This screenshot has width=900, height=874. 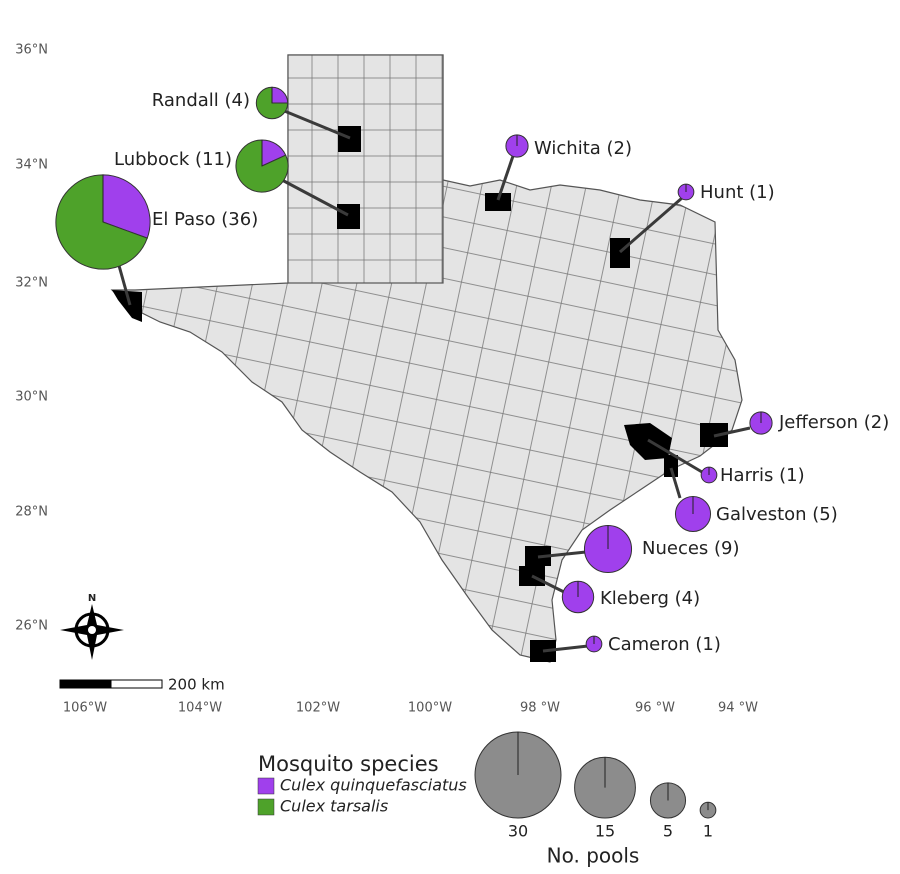 What do you see at coordinates (430, 708) in the screenshot?
I see `lon-label: 100°W` at bounding box center [430, 708].